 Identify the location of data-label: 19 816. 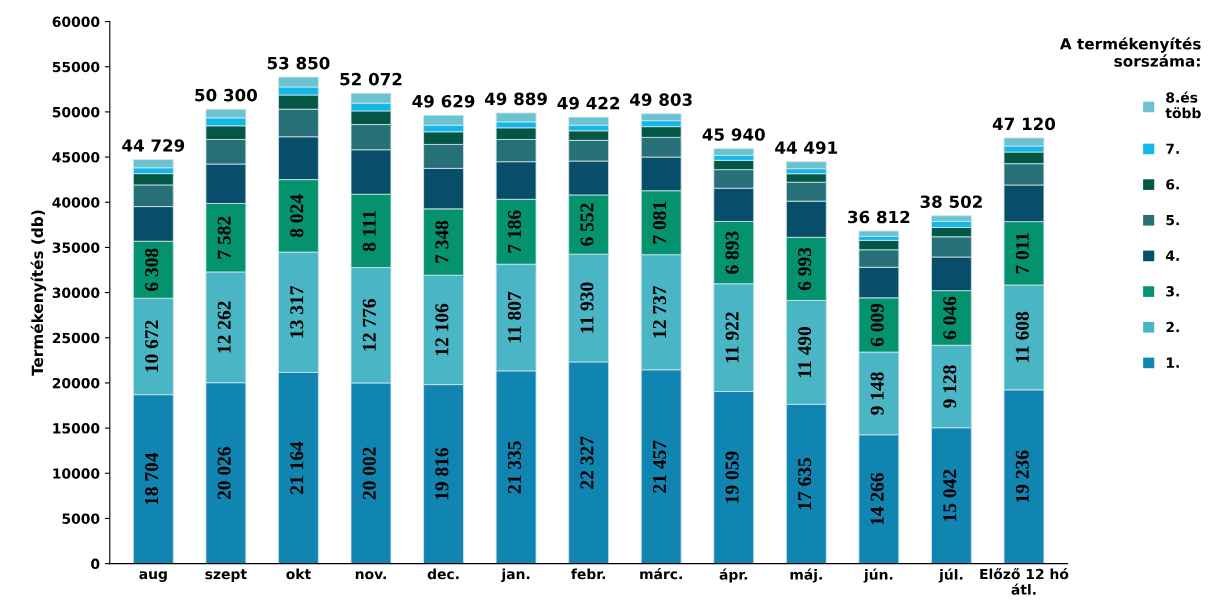
(442, 473).